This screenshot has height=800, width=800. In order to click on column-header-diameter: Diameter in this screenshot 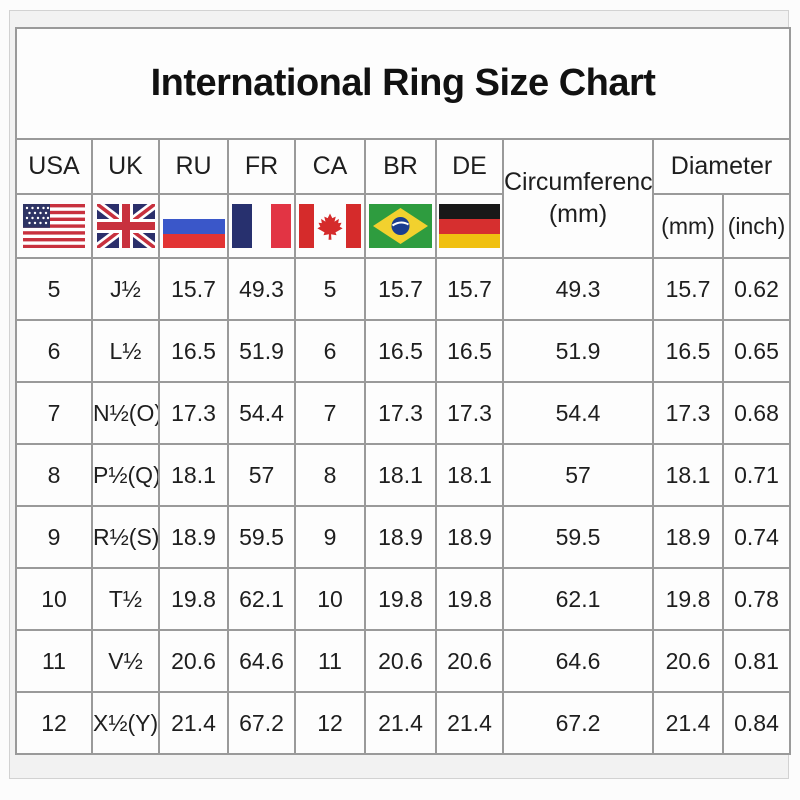, I will do `click(721, 166)`.